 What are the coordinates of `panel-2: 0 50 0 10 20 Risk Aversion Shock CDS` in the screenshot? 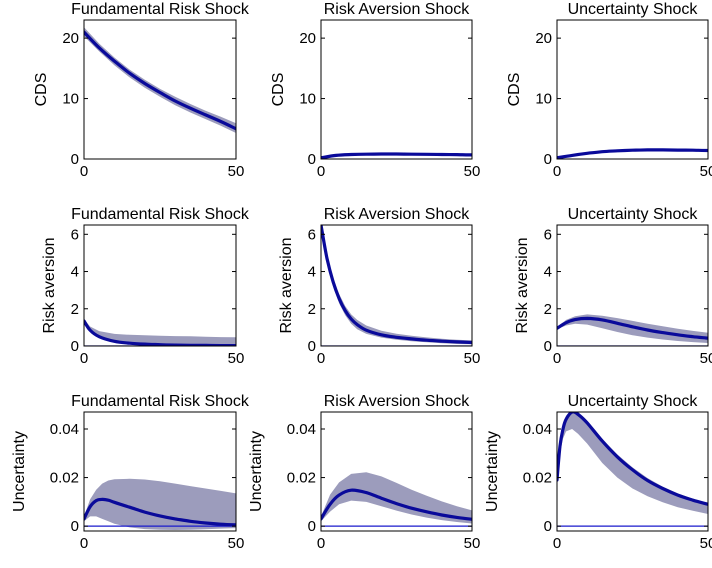 It's located at (375, 90).